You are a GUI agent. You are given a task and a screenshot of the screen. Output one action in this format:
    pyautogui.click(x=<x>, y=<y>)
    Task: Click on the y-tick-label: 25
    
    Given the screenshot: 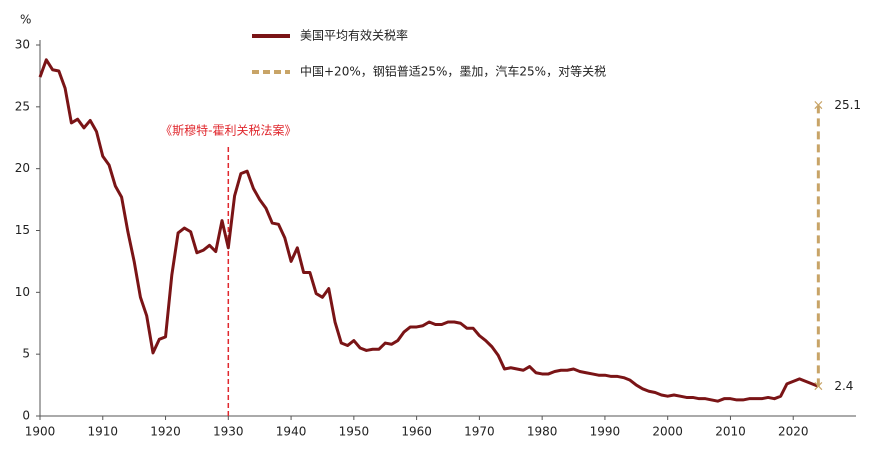 What is the action you would take?
    pyautogui.click(x=22, y=106)
    